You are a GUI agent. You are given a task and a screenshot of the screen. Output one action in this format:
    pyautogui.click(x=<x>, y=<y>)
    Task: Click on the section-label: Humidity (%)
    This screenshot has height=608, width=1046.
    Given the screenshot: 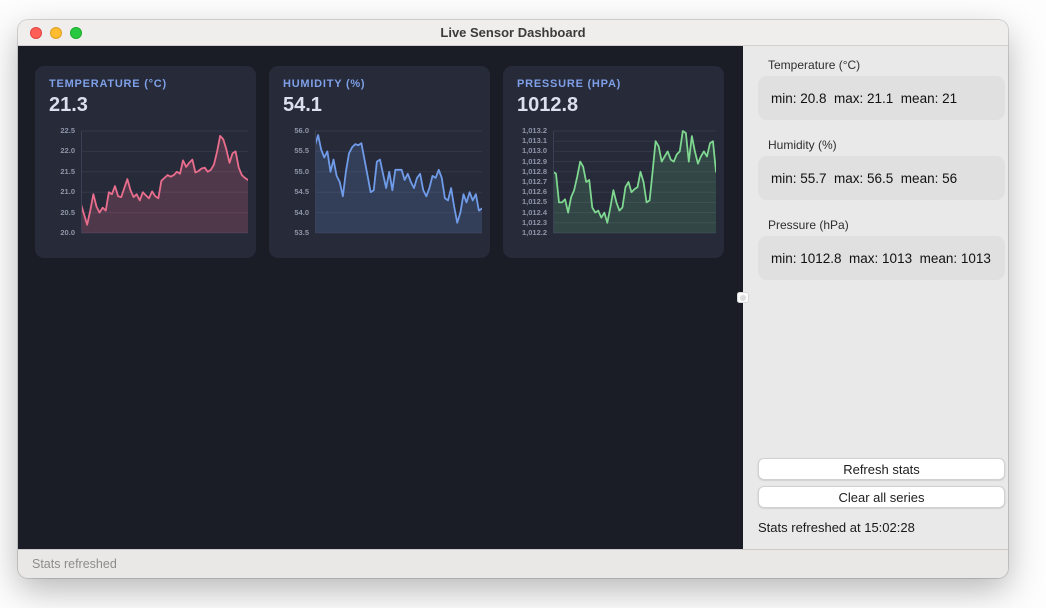 What is the action you would take?
    pyautogui.click(x=802, y=145)
    